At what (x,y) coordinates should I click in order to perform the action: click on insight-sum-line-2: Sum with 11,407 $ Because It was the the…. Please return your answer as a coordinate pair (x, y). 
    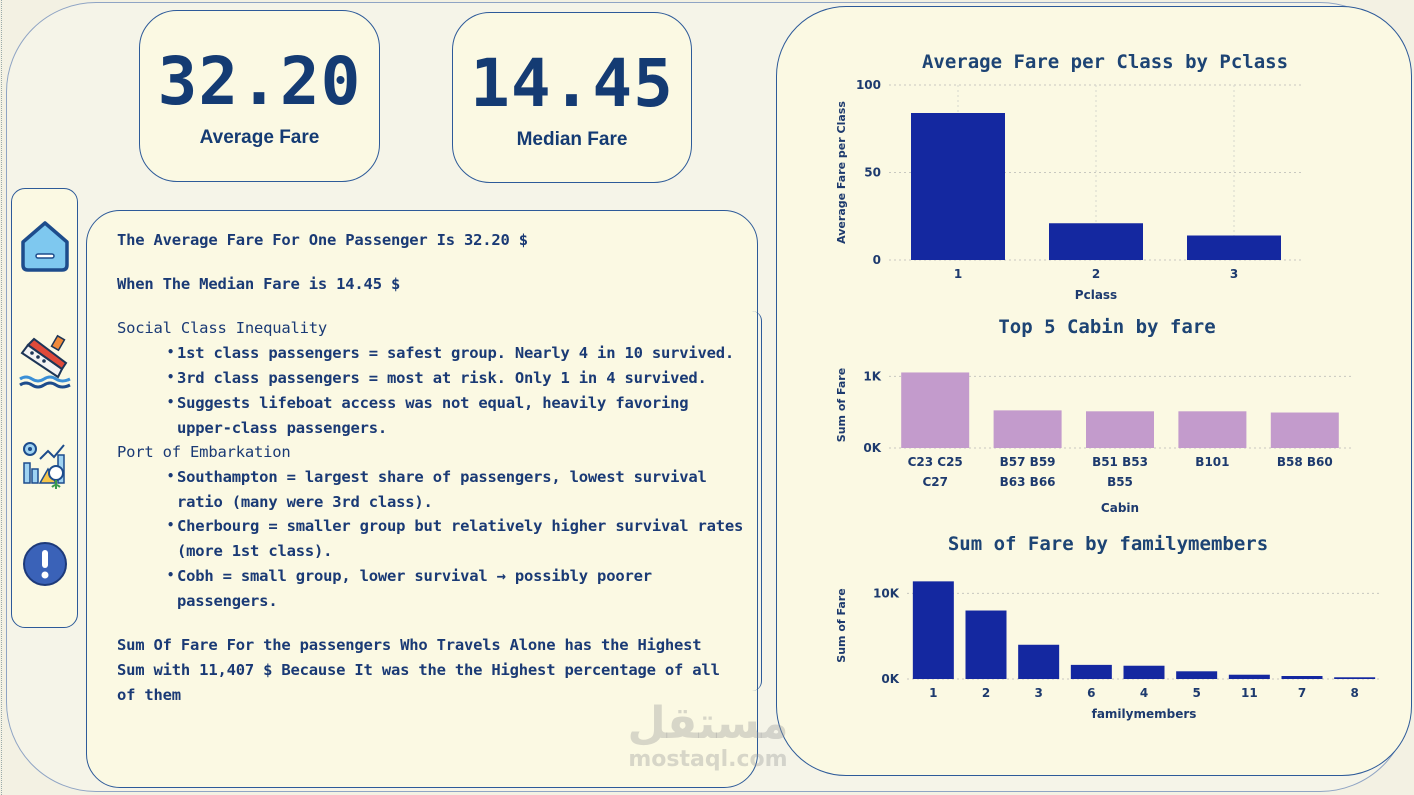
    Looking at the image, I should click on (418, 670).